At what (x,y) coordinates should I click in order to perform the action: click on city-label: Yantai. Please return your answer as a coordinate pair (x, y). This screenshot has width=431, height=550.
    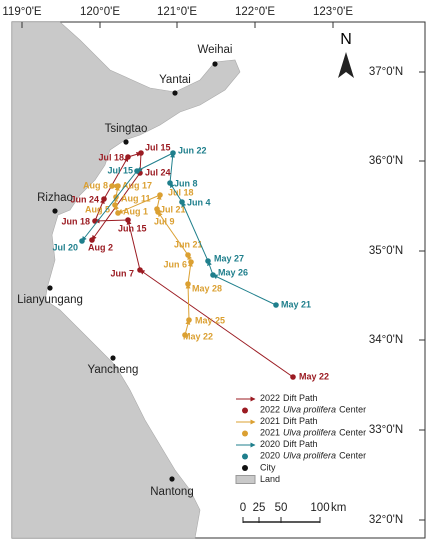
    Looking at the image, I should click on (175, 80).